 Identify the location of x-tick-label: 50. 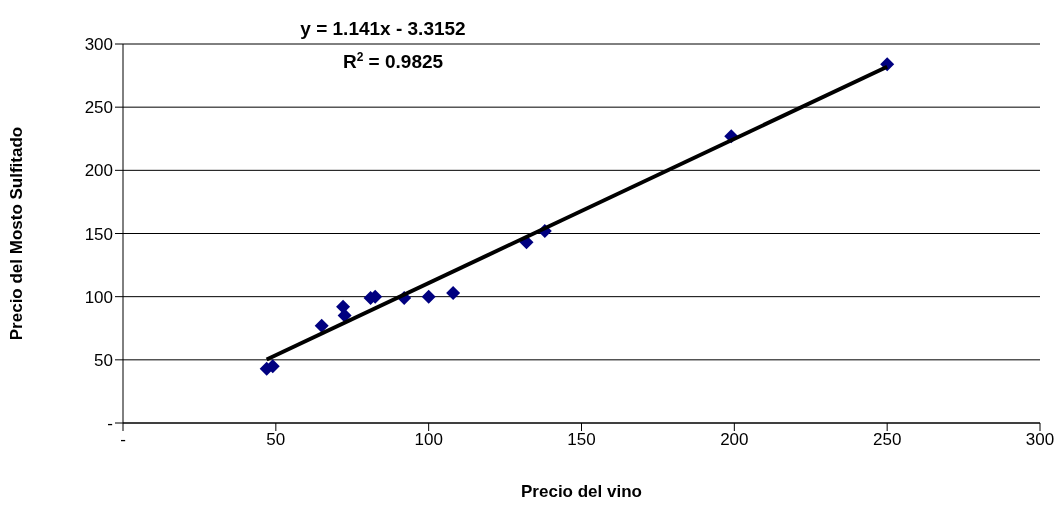
(276, 440).